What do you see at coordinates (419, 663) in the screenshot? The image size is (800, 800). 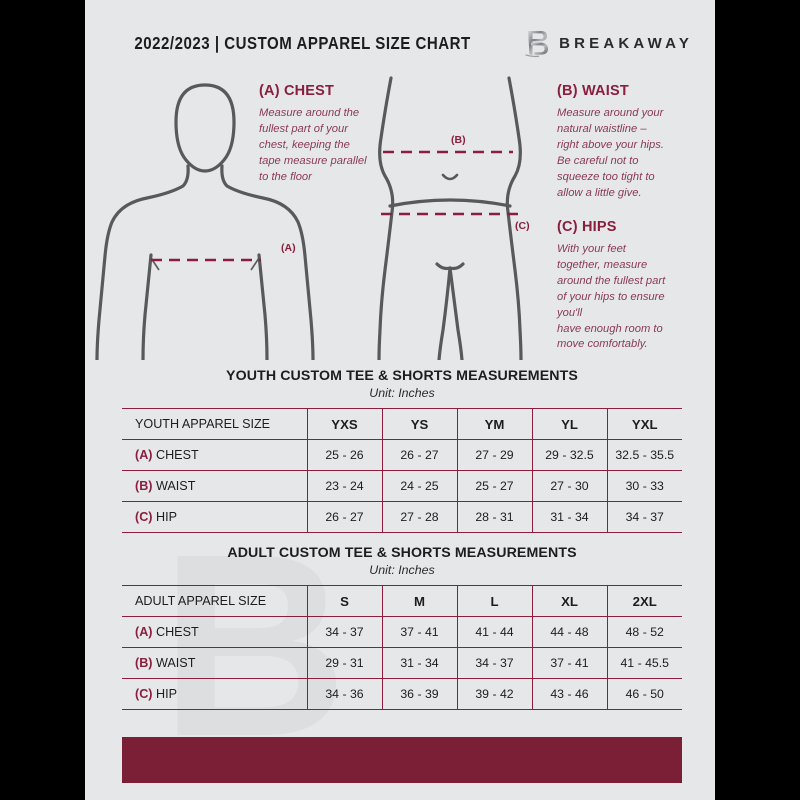 I see `adult-r1-c1: 31 - 34` at bounding box center [419, 663].